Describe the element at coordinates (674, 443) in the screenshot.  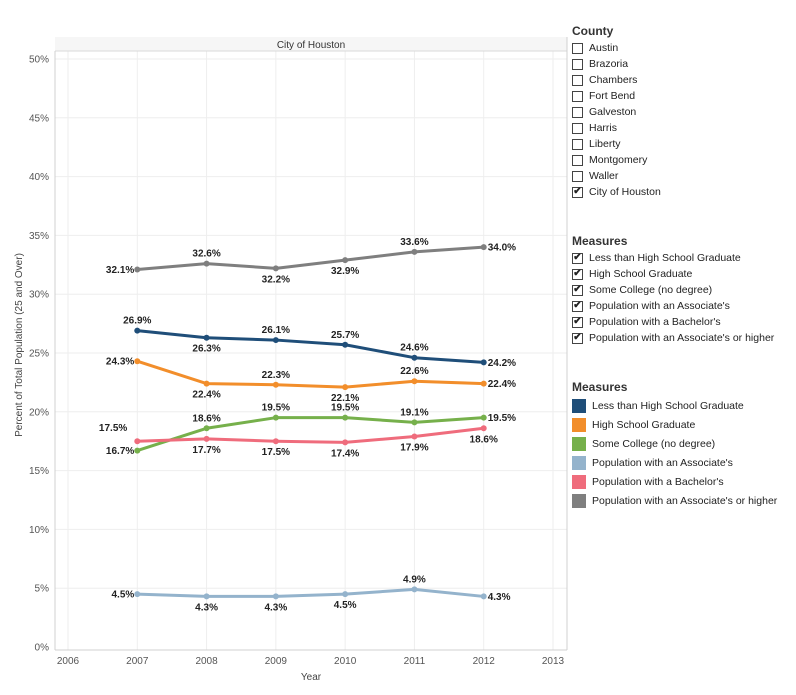
I see `legend-item: Some College (no degree)` at that location.